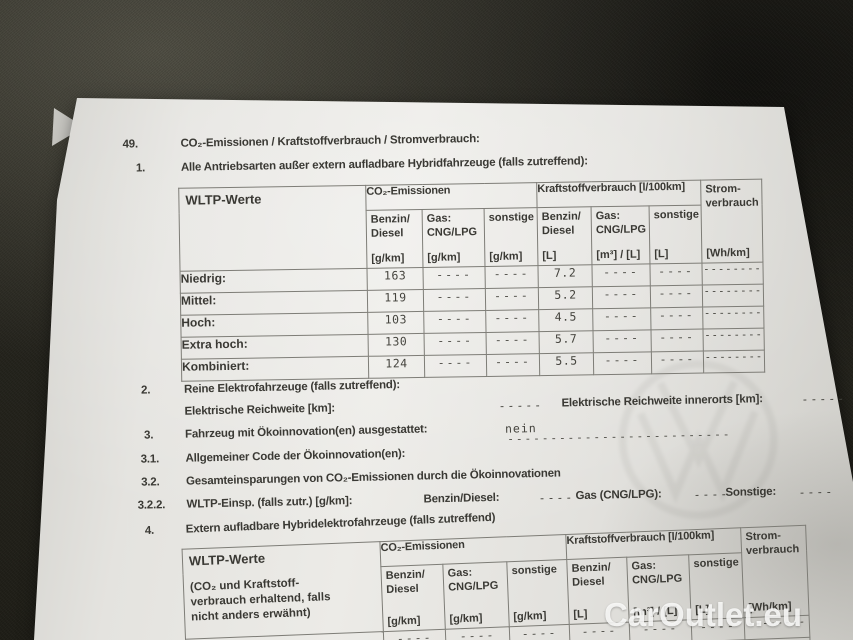 This screenshot has width=853, height=640. Describe the element at coordinates (540, 632) in the screenshot. I see `cell-value: ----` at that location.